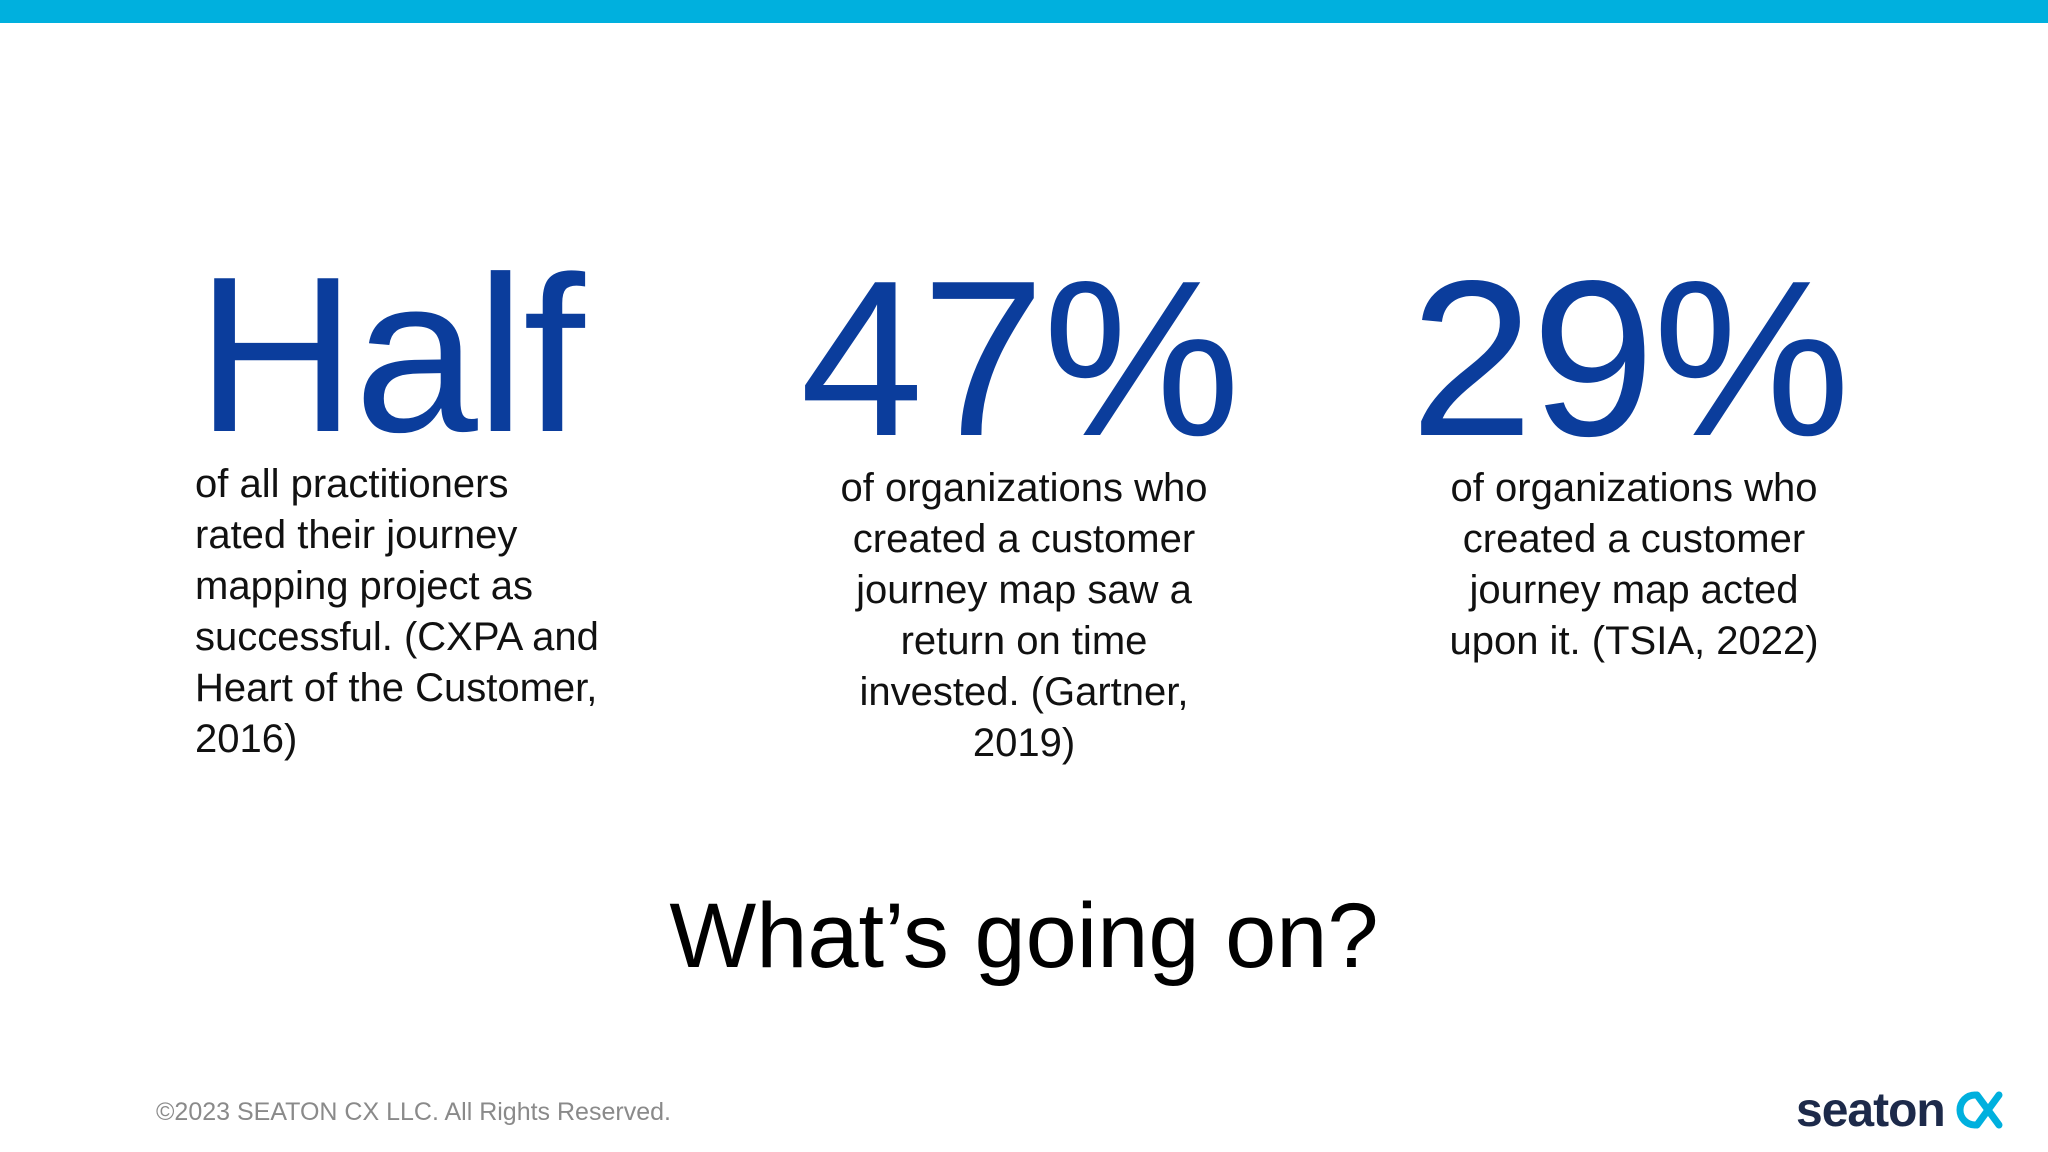  What do you see at coordinates (1630, 359) in the screenshot?
I see `stat-29-percent-number: 29%` at bounding box center [1630, 359].